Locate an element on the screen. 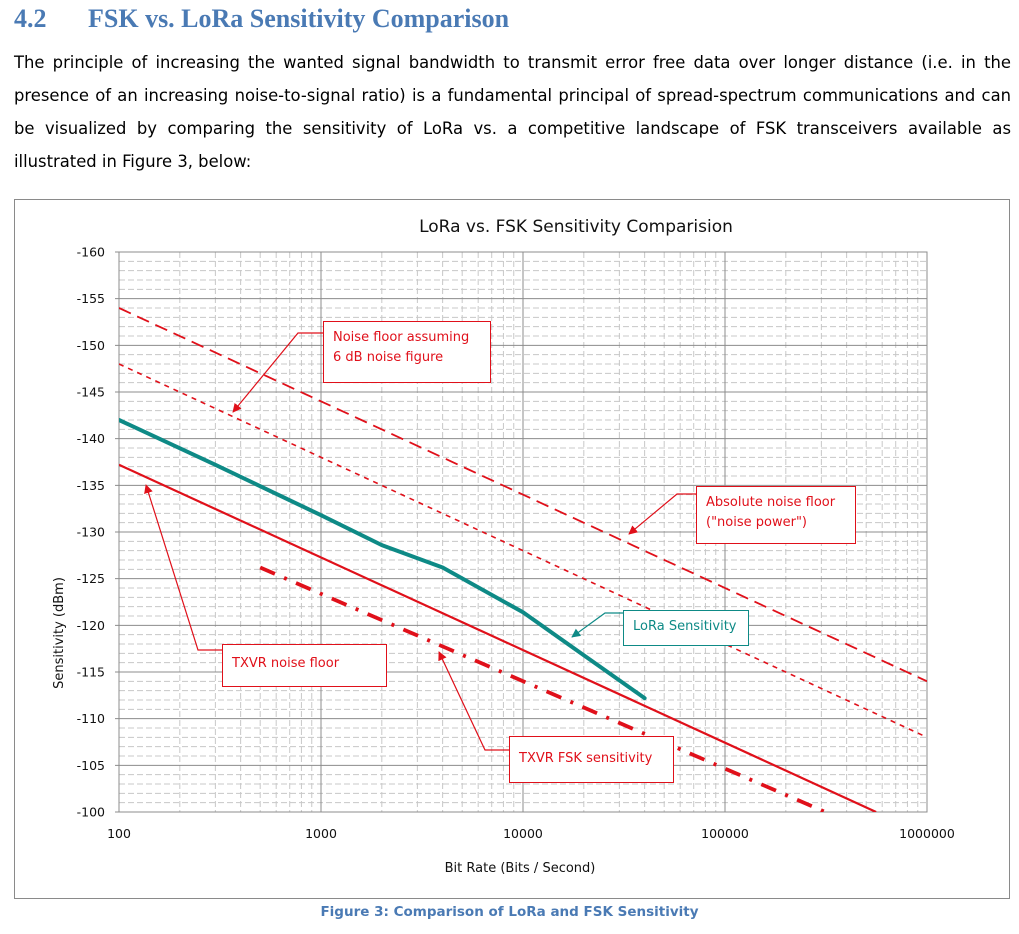  y-tick-label: -120 is located at coordinates (91, 625).